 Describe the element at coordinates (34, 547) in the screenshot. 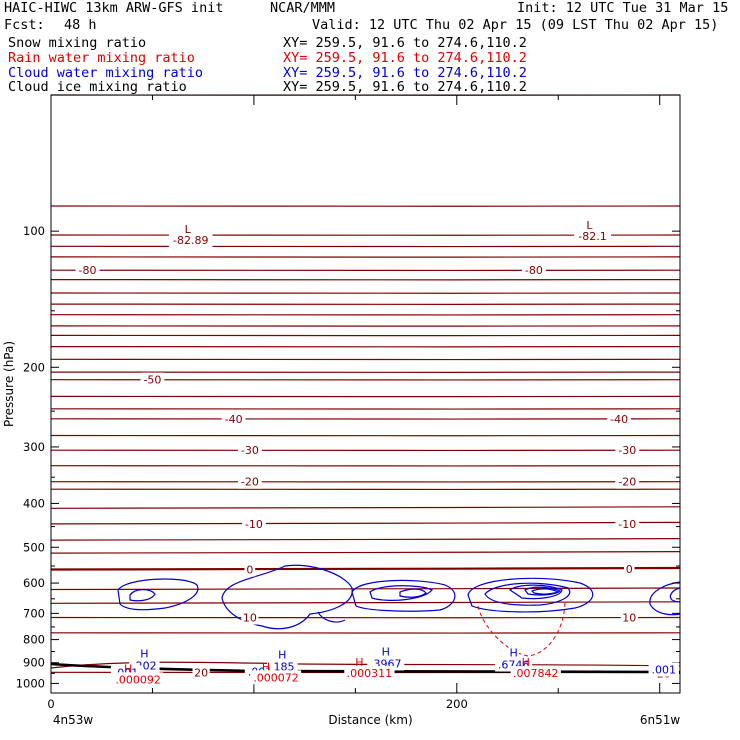

I see `y-tick-label: 500` at that location.